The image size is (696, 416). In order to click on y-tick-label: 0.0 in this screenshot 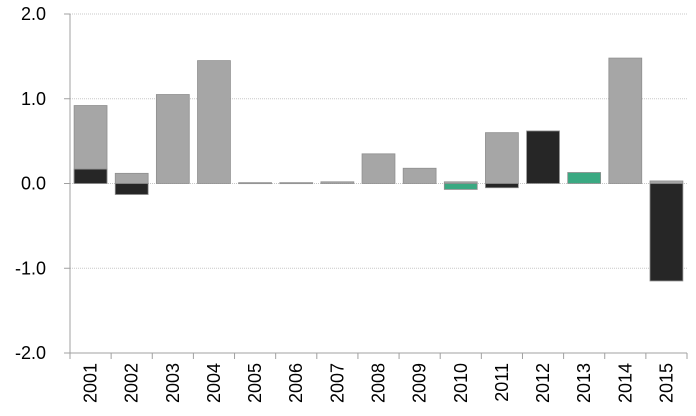, I will do `click(33, 184)`.